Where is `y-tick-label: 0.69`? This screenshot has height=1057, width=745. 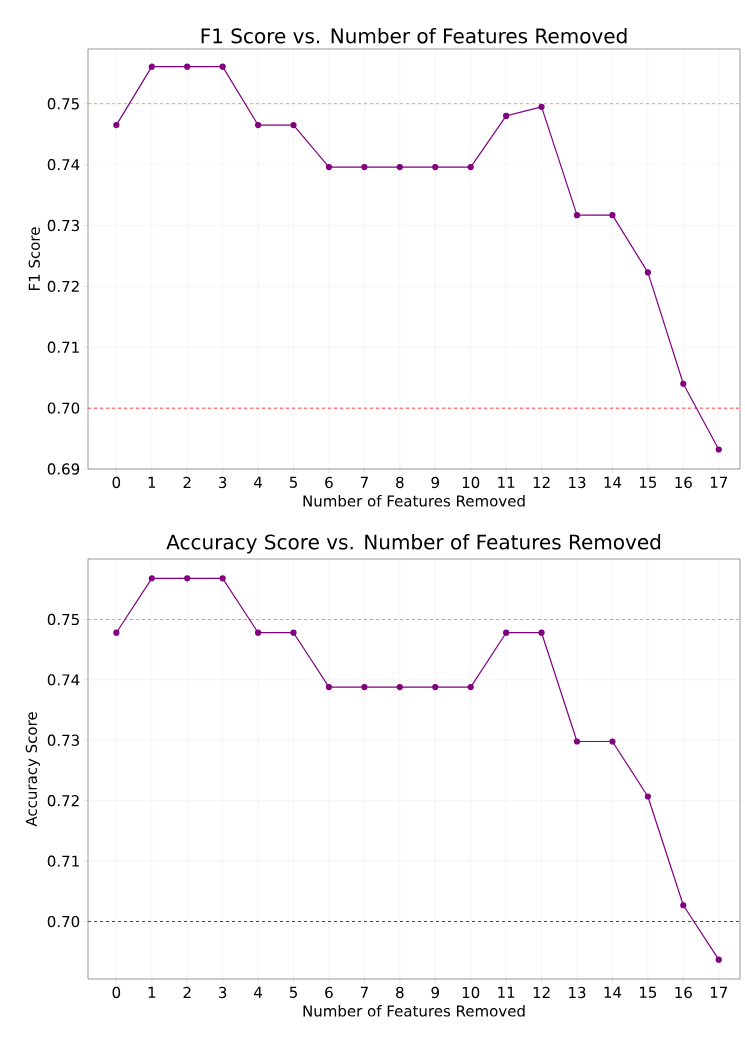
y-tick-label: 0.69 is located at coordinates (63, 469).